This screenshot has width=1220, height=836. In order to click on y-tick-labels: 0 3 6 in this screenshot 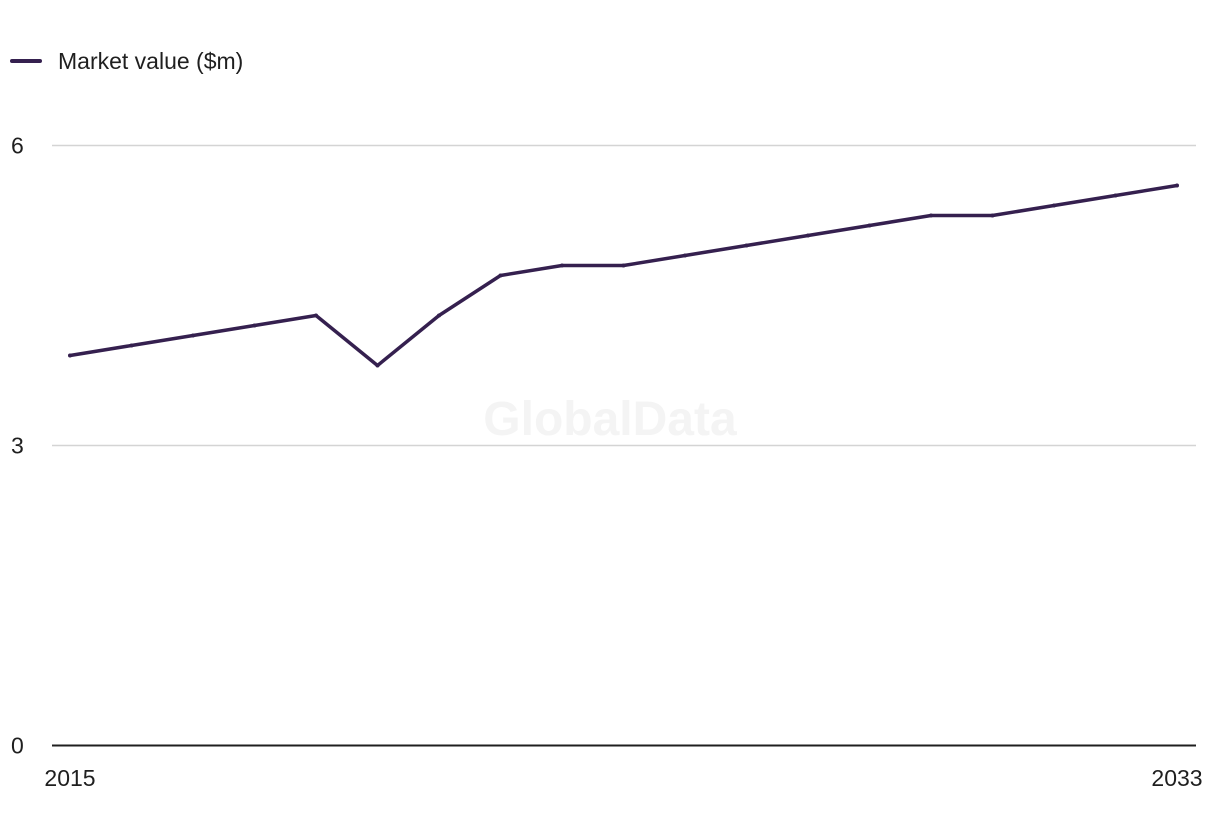, I will do `click(17, 446)`.